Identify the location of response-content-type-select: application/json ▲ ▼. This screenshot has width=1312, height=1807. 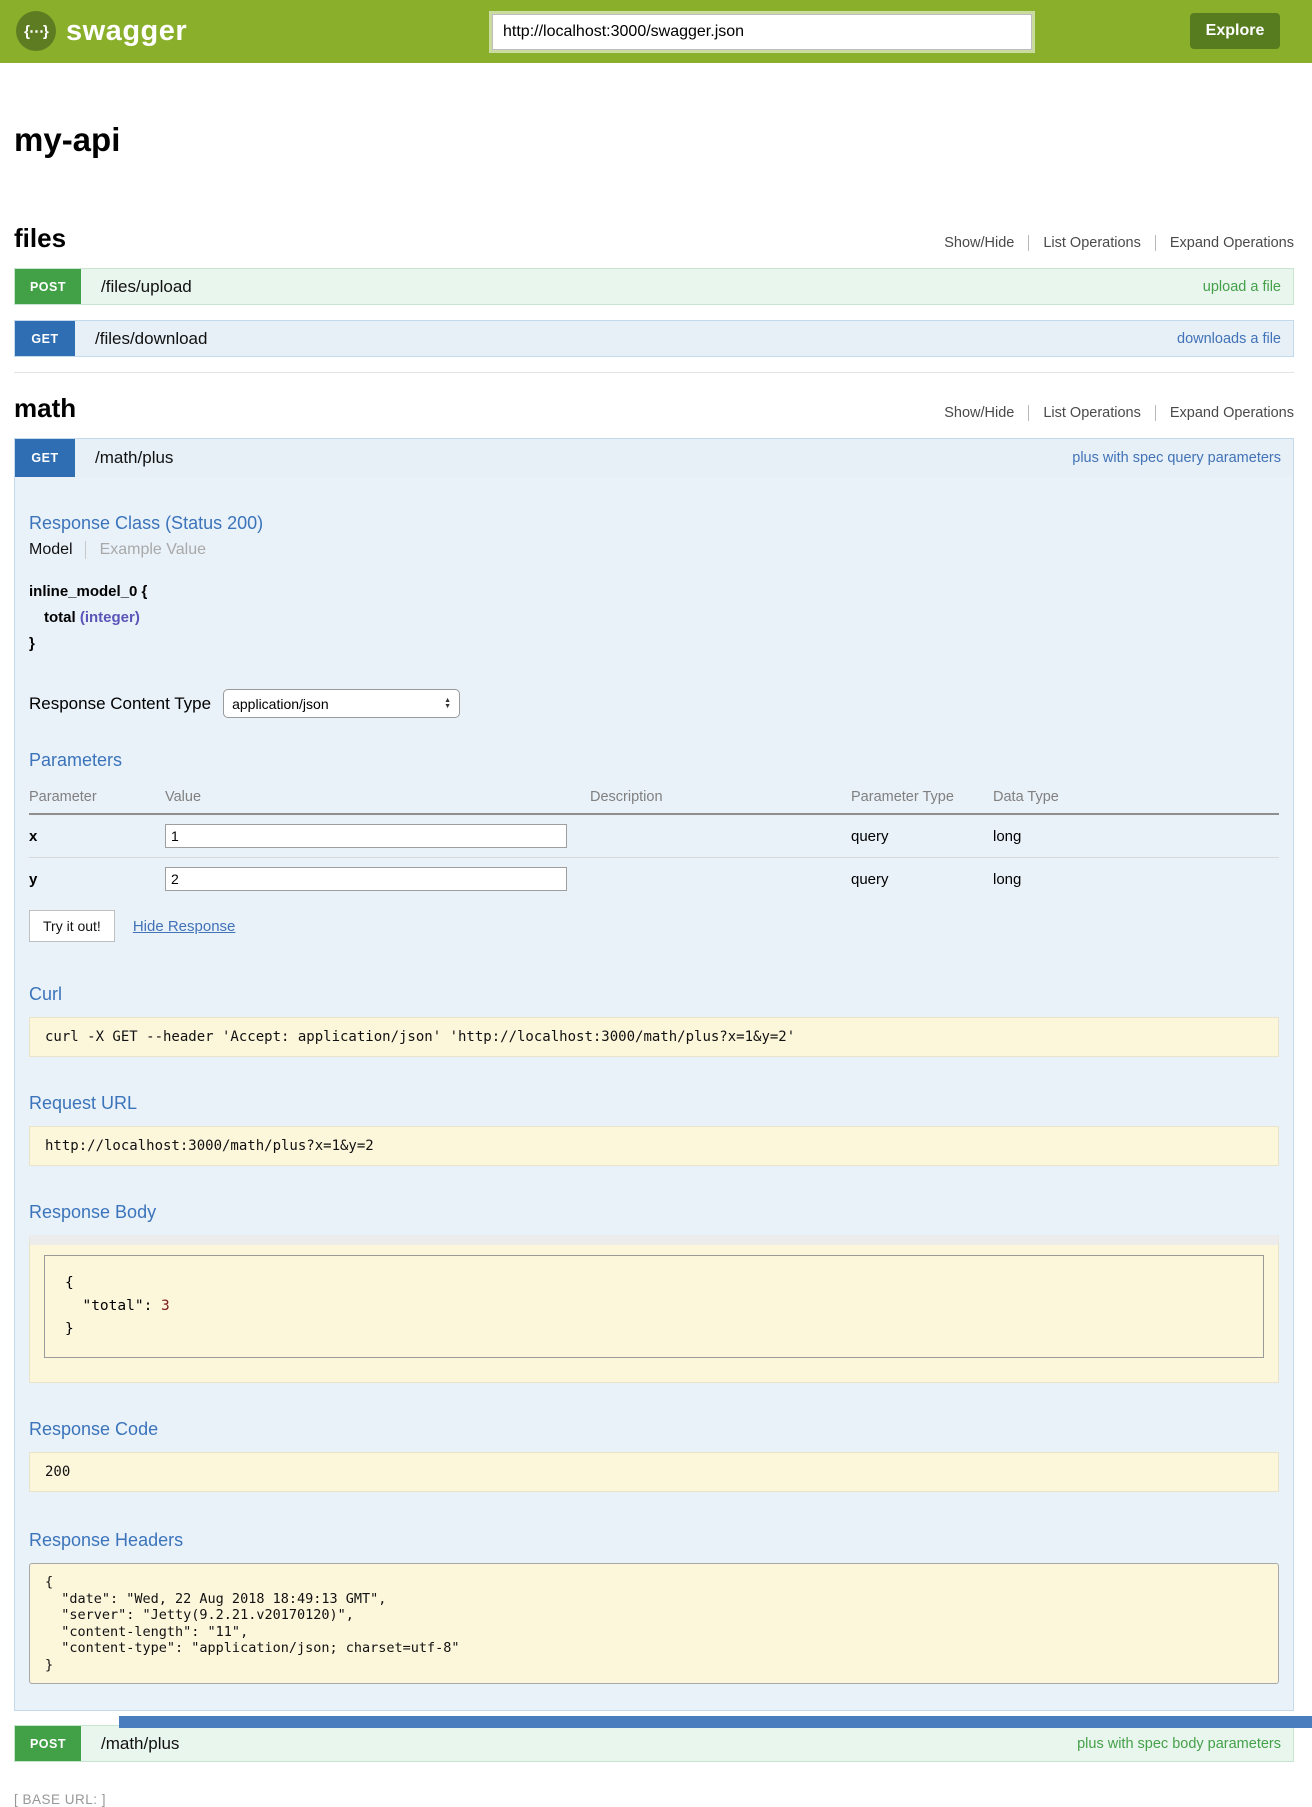
(342, 703).